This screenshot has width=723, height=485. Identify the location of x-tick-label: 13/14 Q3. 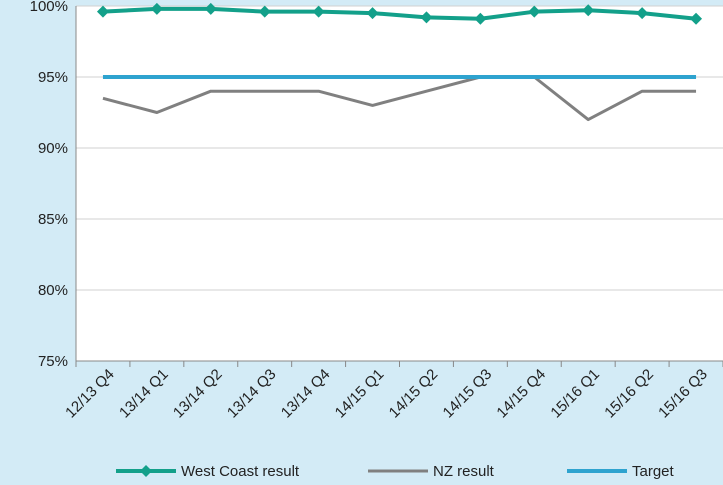
(252, 394).